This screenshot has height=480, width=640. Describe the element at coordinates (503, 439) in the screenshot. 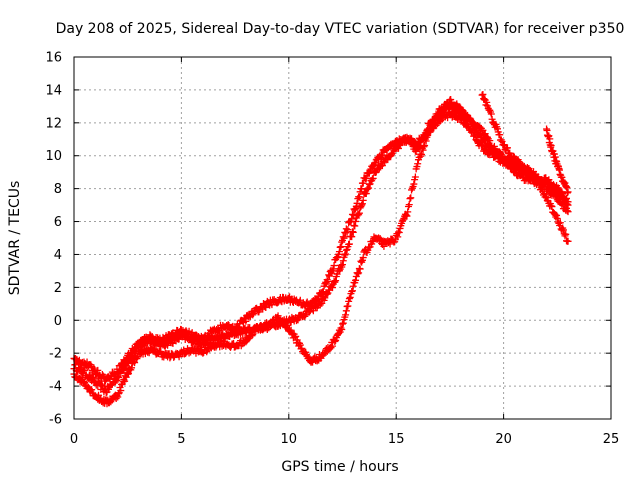

I see `x-tick-label: 20` at that location.